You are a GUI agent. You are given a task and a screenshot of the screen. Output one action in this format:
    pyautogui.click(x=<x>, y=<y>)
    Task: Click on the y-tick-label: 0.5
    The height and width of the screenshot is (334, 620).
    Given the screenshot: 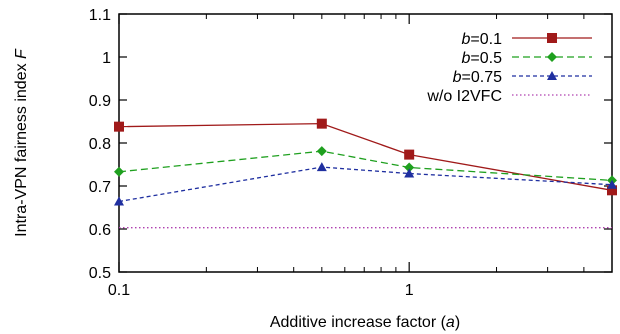 What is the action you would take?
    pyautogui.click(x=100, y=273)
    